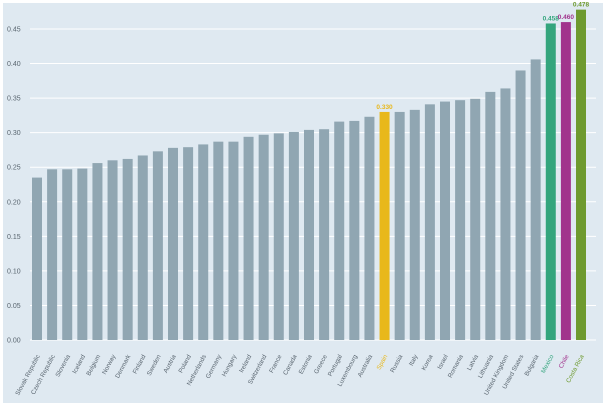 The image size is (606, 405). I want to click on bar-norway, so click(112, 250).